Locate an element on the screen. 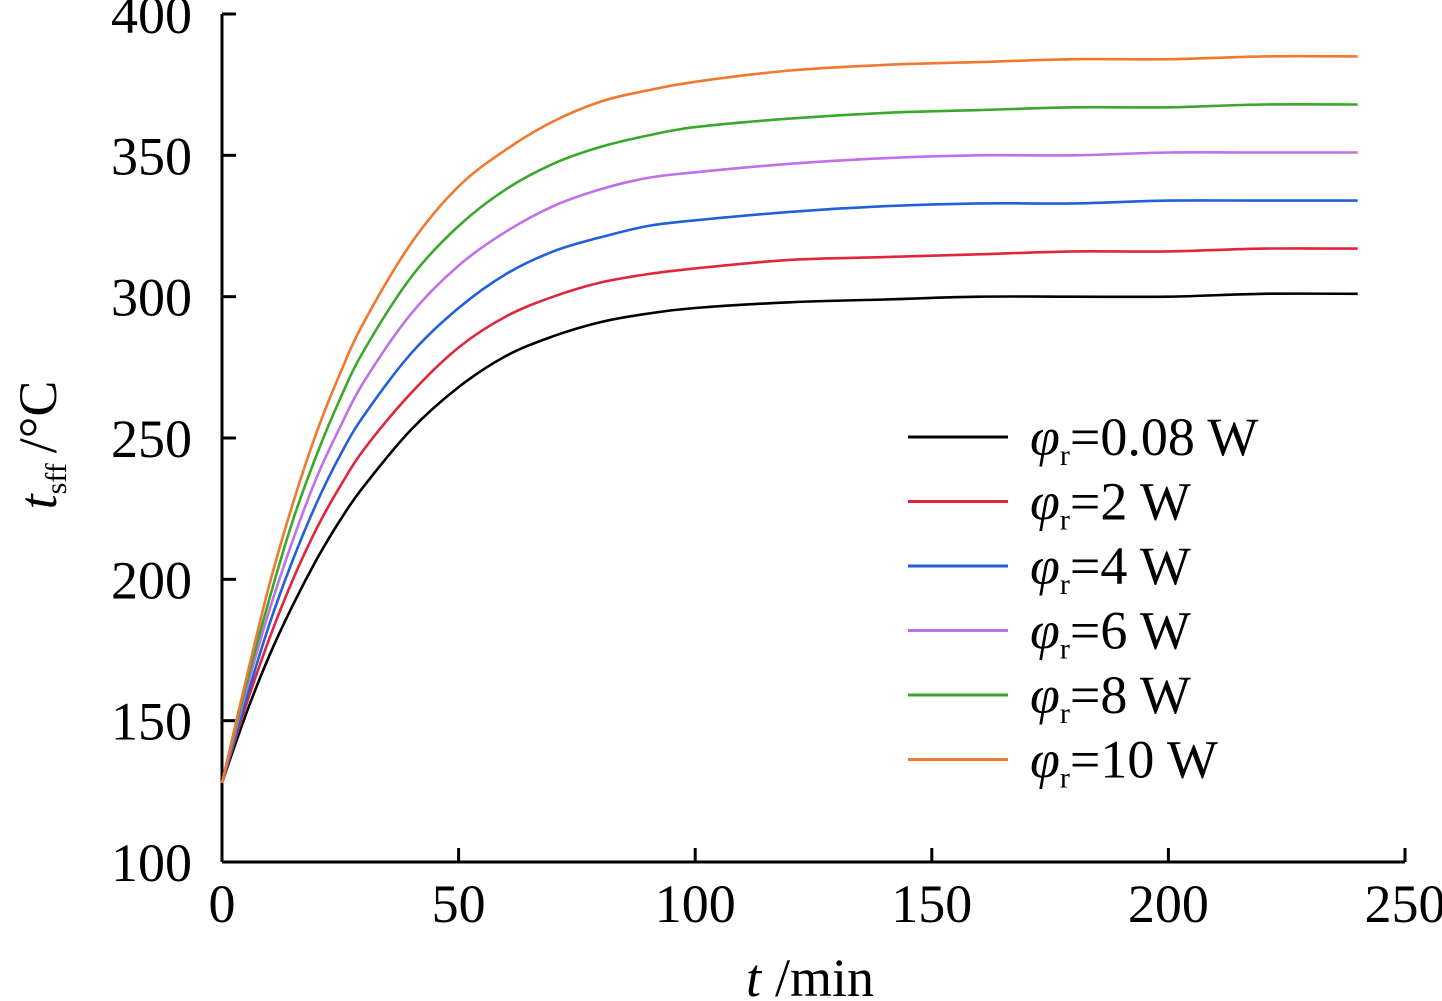 Image resolution: width=1442 pixels, height=1001 pixels. x-axis-title: t/min is located at coordinates (810, 974).